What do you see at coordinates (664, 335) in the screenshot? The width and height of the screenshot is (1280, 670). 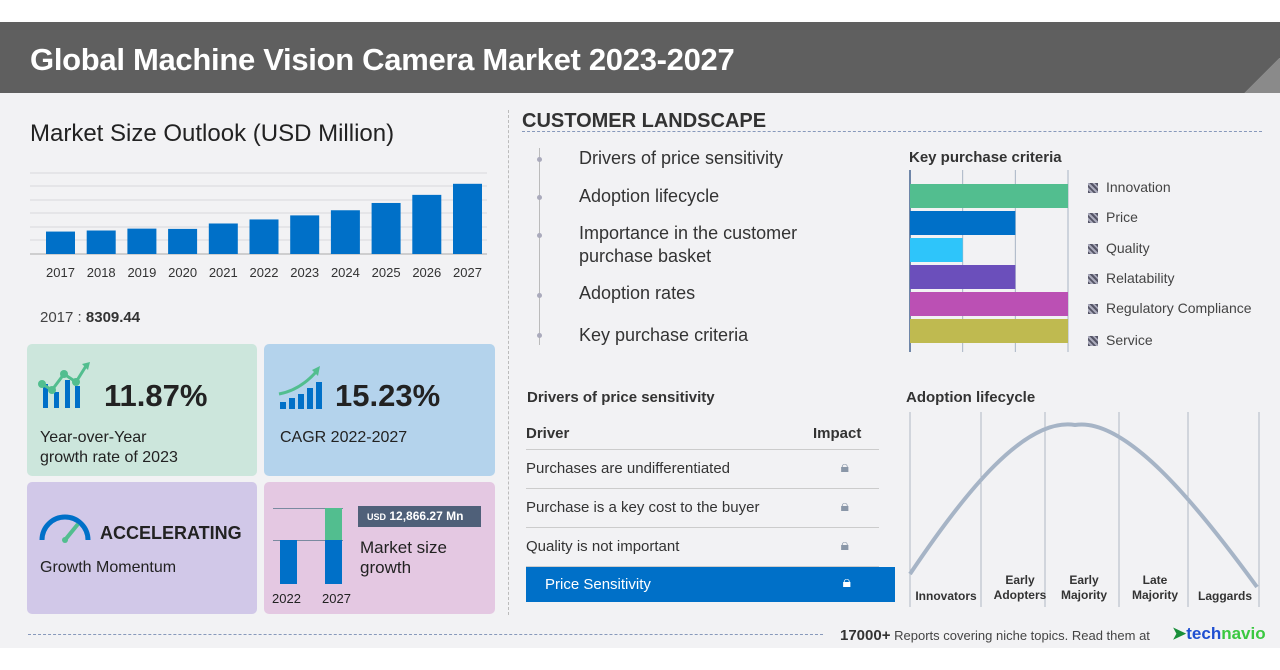 I see `landscape-item: Key purchase criteria` at bounding box center [664, 335].